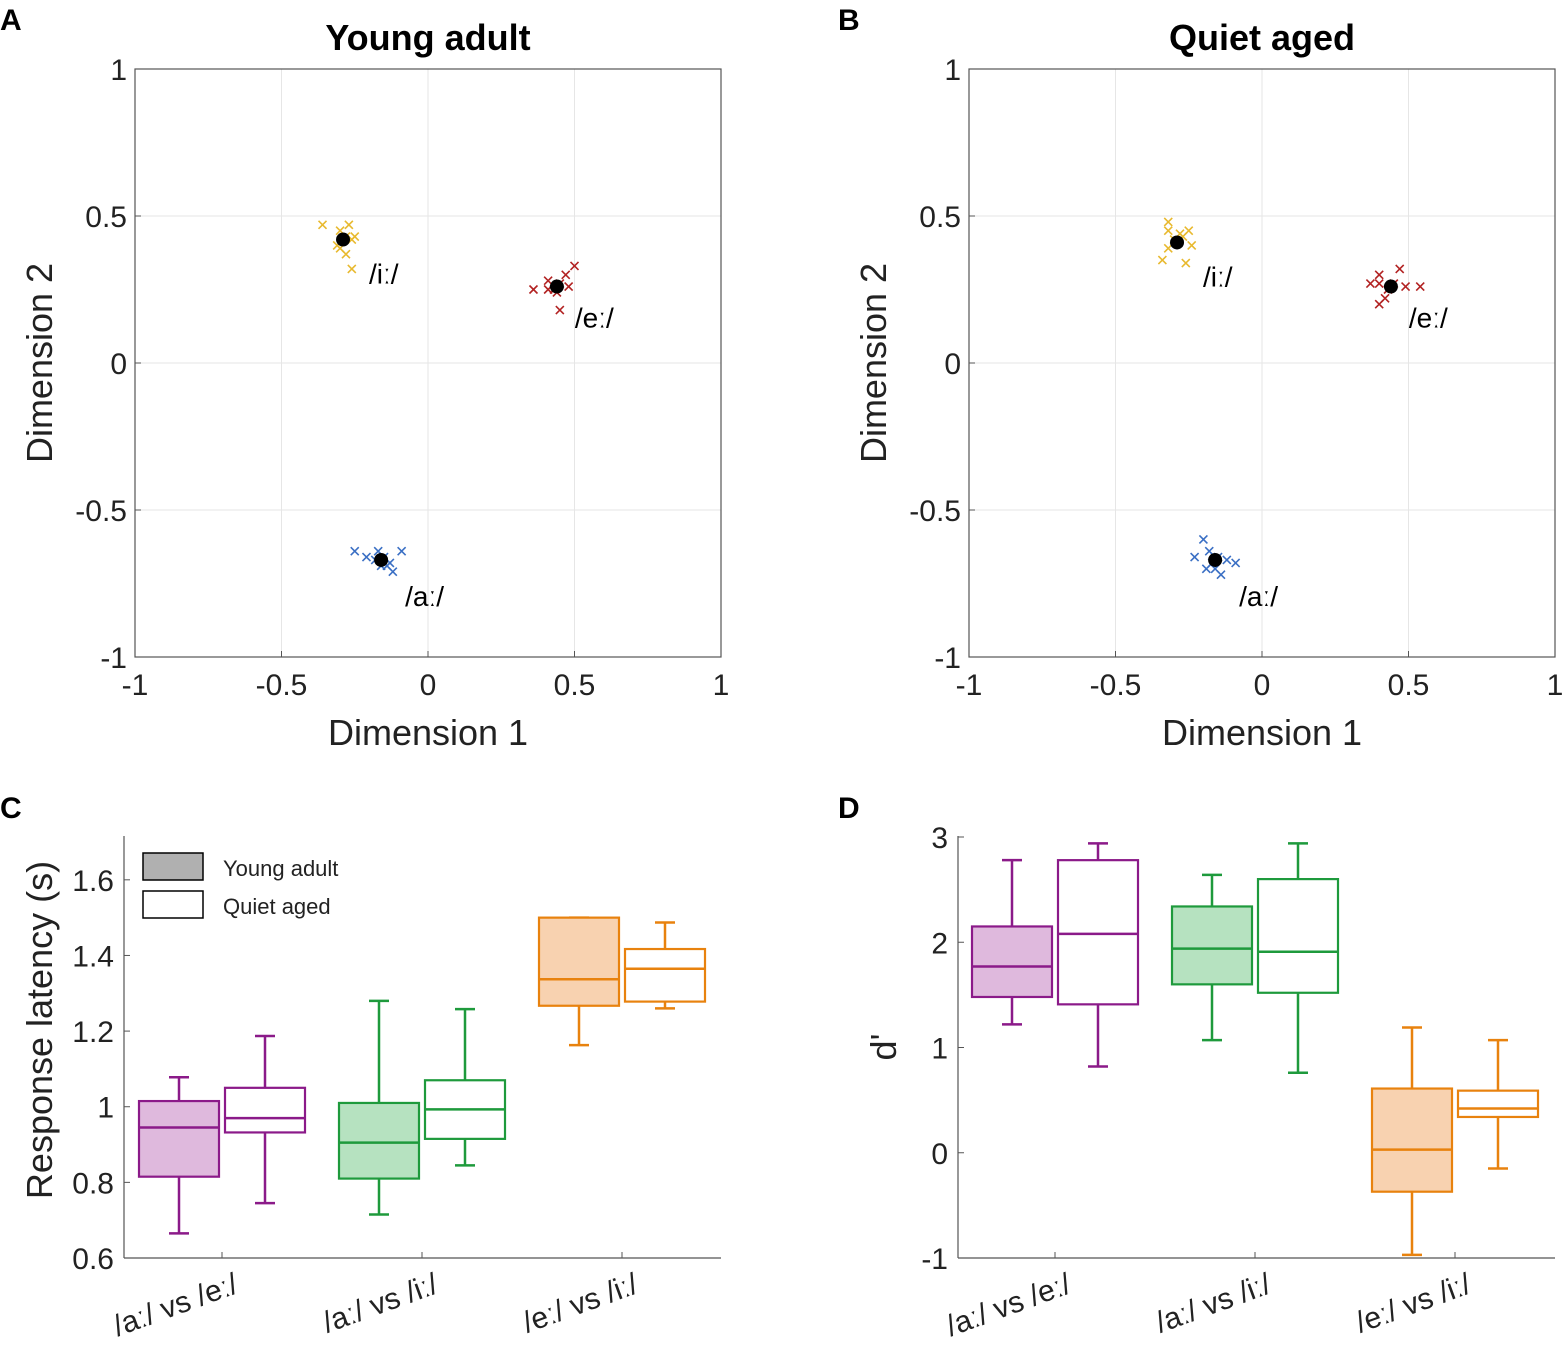 This screenshot has height=1371, width=1562. Describe the element at coordinates (883, 1047) in the screenshot. I see `panel-d-ylabel: d'` at that location.